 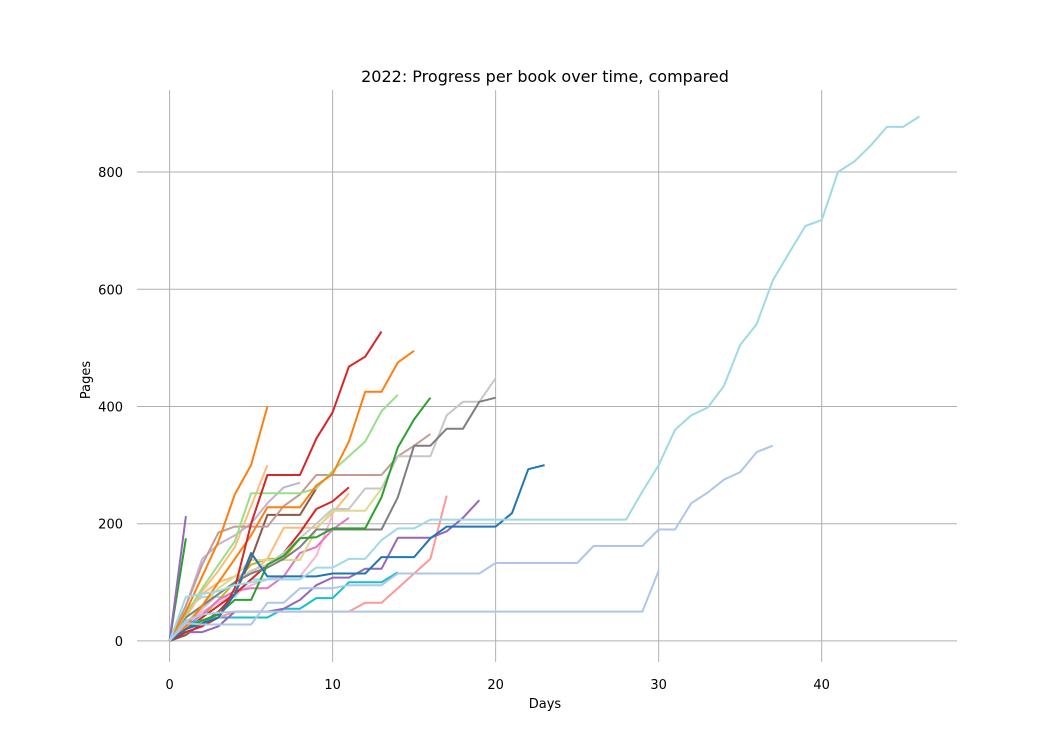 What do you see at coordinates (119, 642) in the screenshot?
I see `y-tick-label: 0` at bounding box center [119, 642].